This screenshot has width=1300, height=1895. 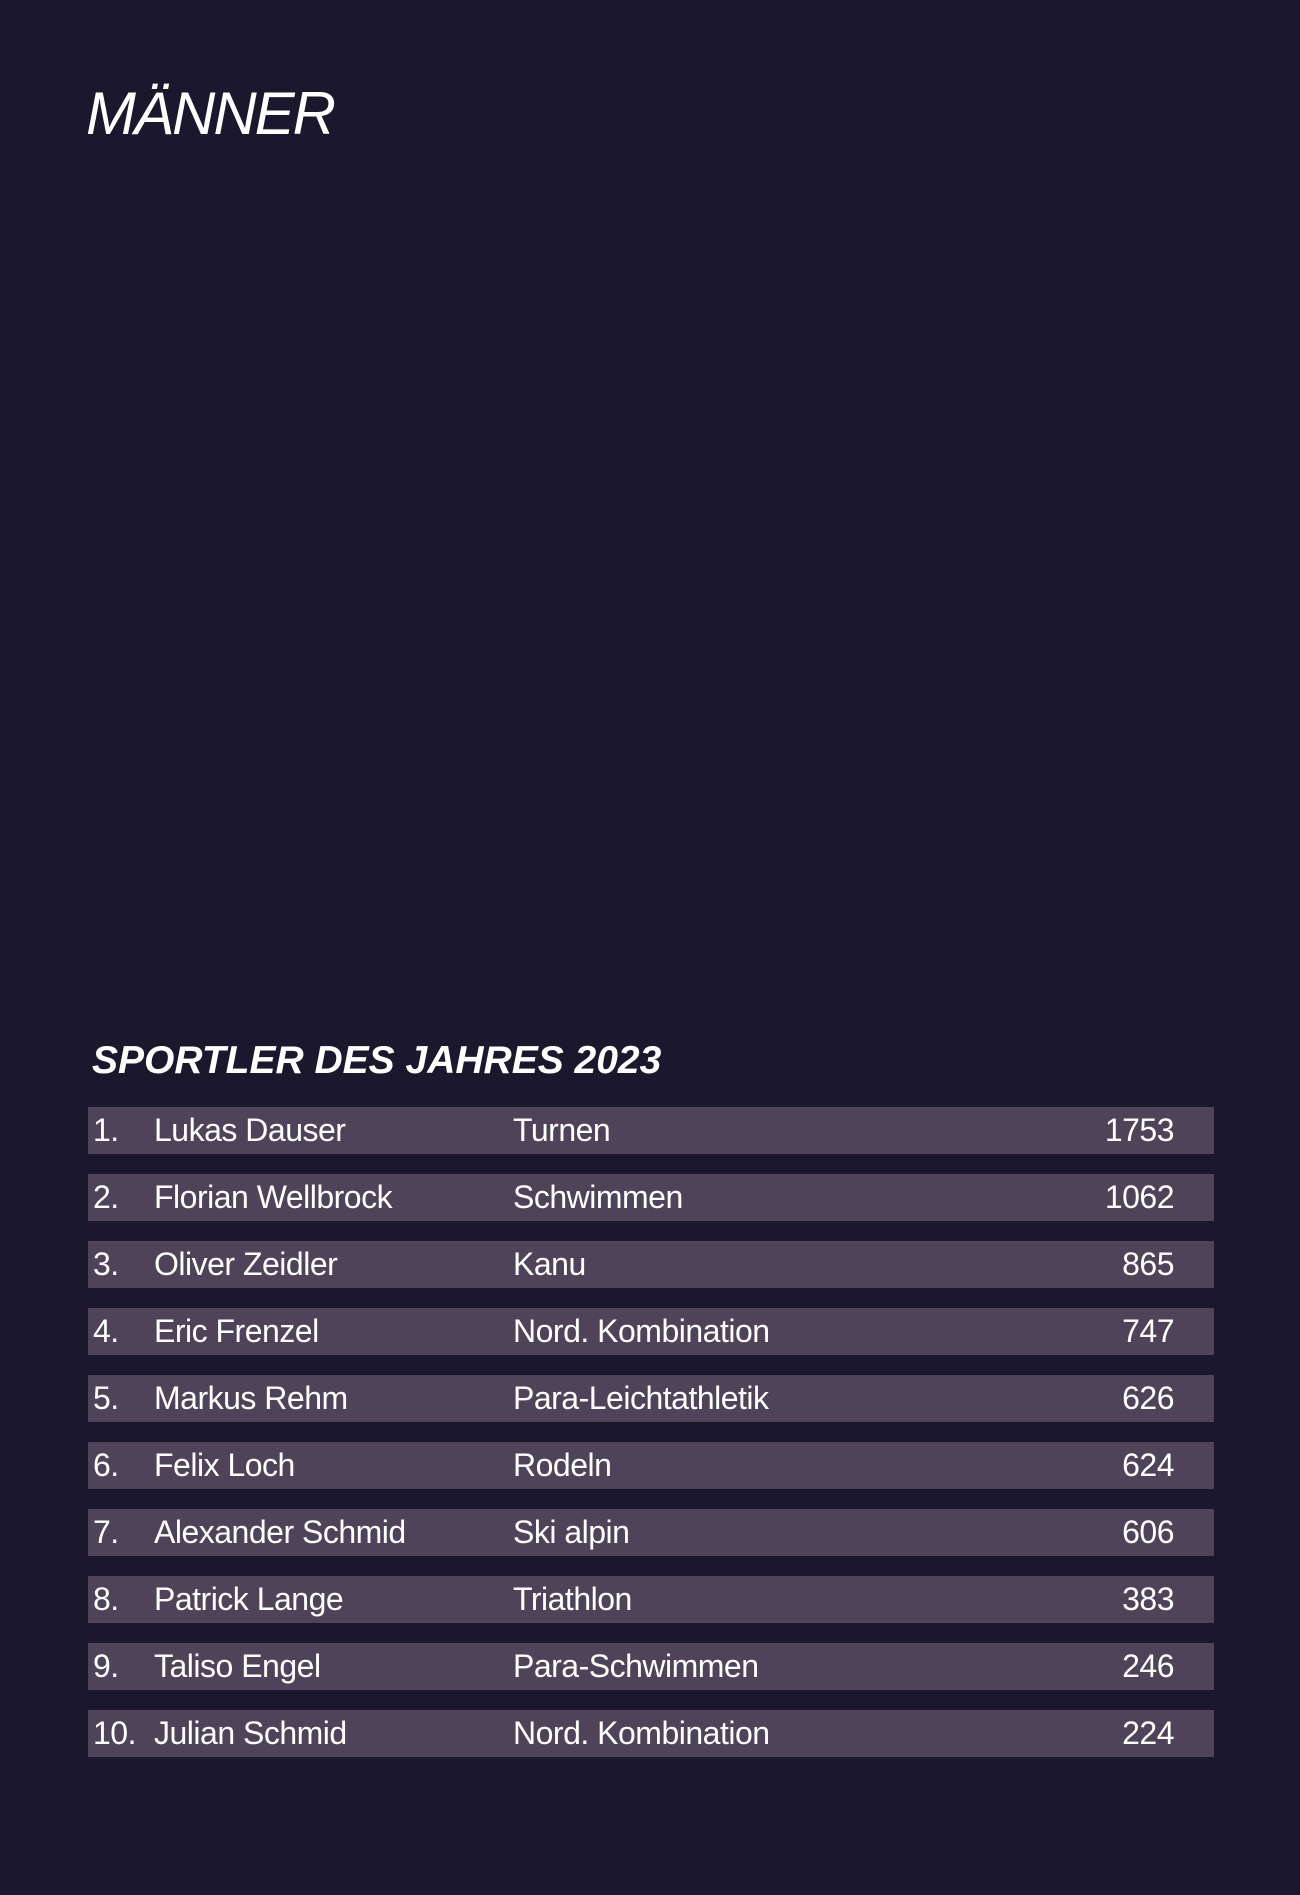 What do you see at coordinates (562, 1465) in the screenshot?
I see `sport: Rodeln` at bounding box center [562, 1465].